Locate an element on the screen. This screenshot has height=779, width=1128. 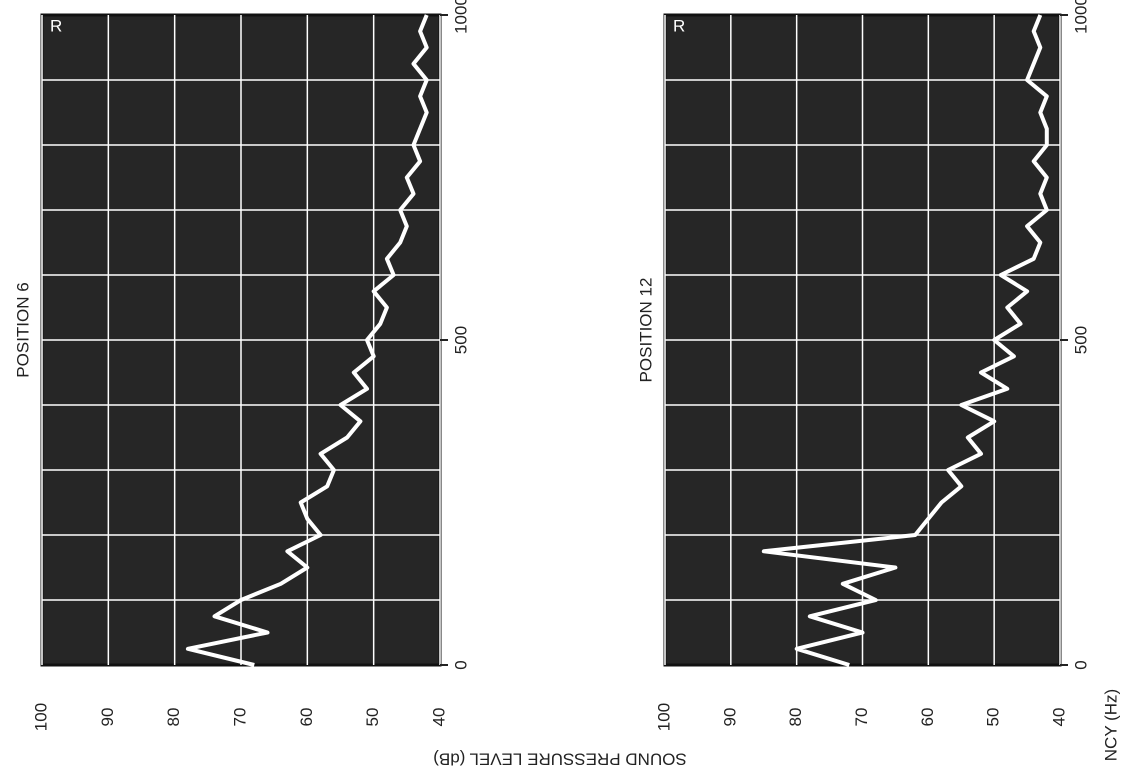
chart-title: POSITION 6 is located at coordinates (22, 329).